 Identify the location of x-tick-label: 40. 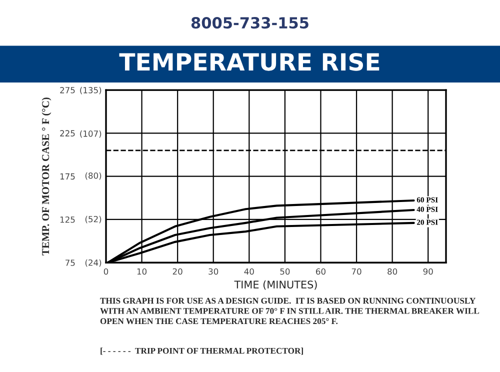
(249, 271).